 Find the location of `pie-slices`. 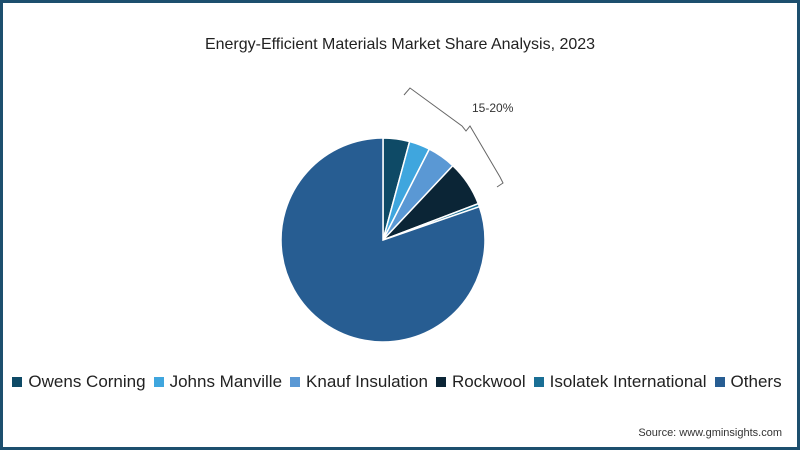

pie-slices is located at coordinates (383, 240).